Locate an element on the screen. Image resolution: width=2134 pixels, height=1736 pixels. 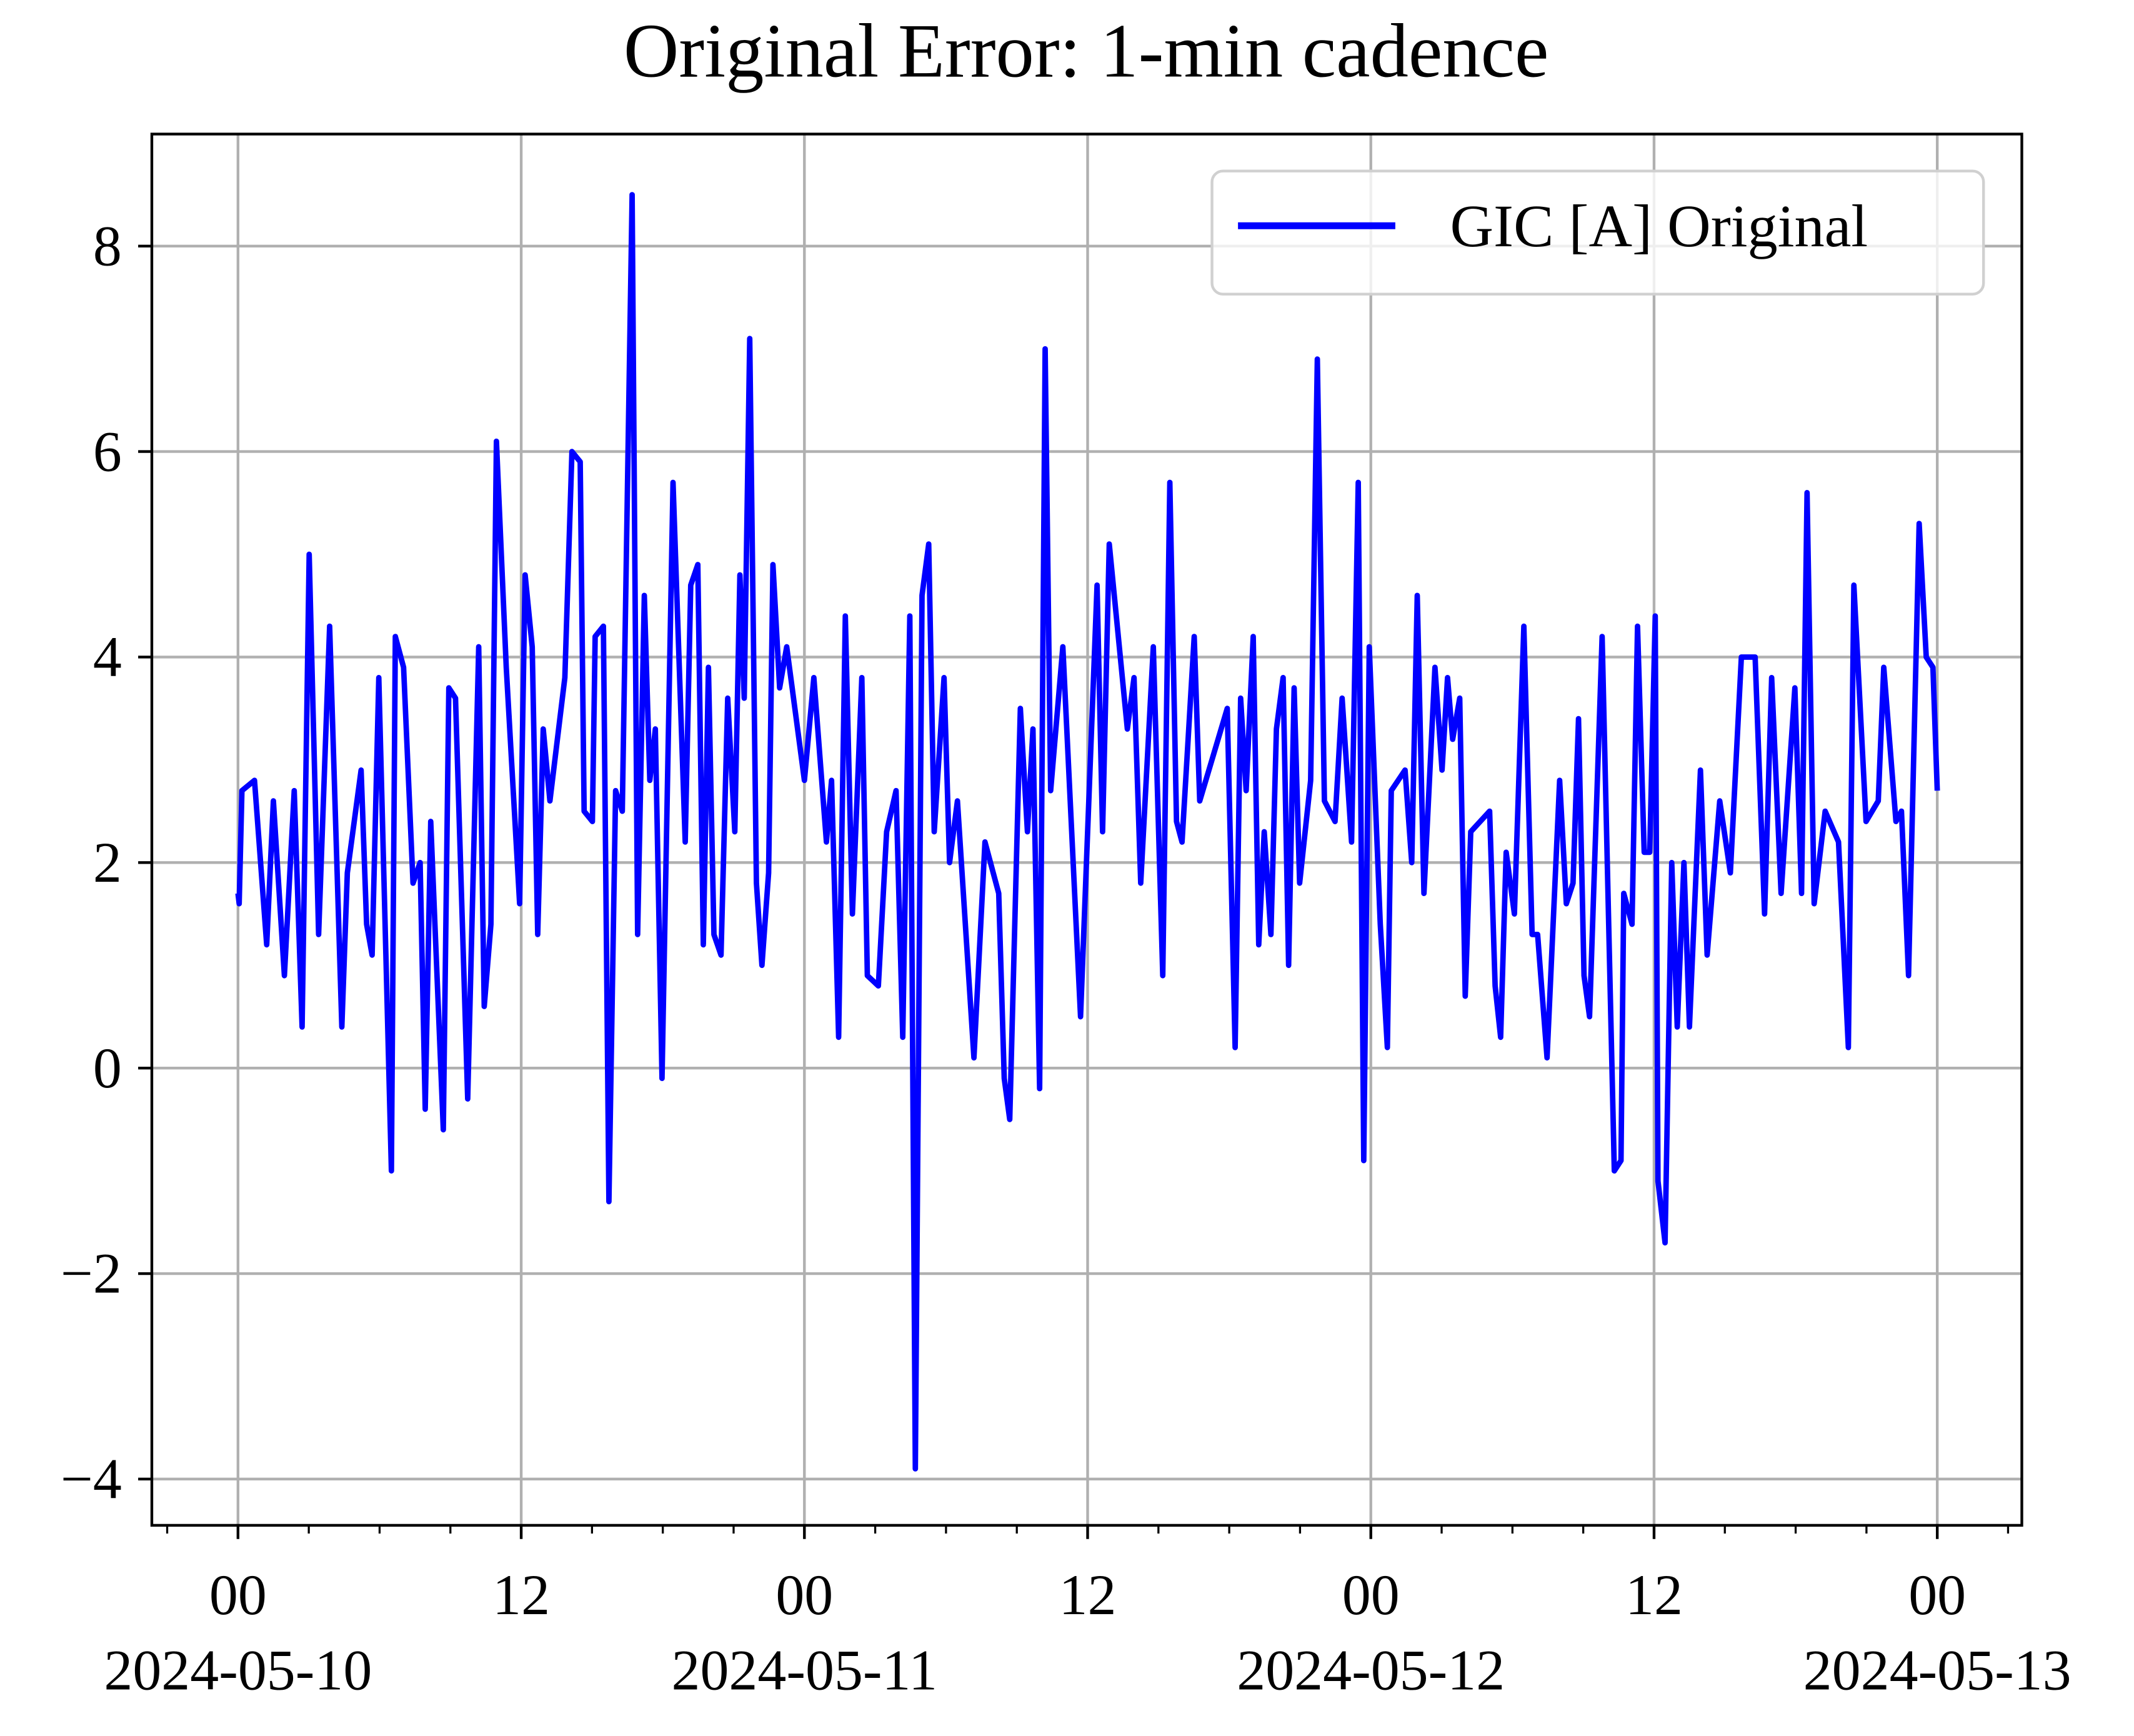
x-tick-date: 2024-05-12 is located at coordinates (1371, 1670).